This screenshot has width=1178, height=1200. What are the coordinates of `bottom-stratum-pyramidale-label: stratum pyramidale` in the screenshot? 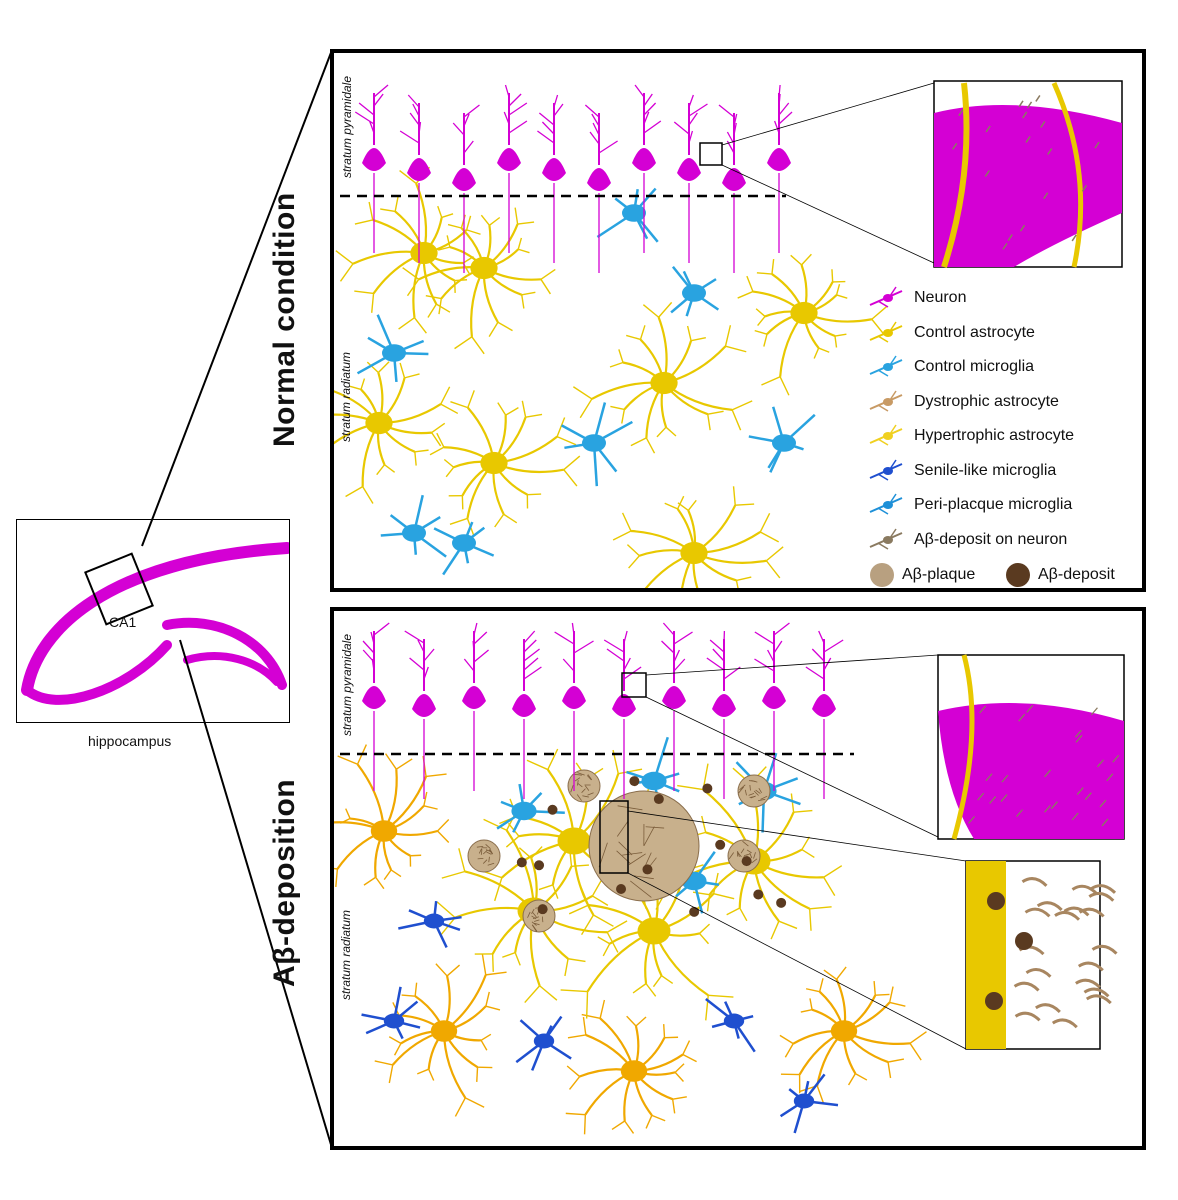 It's located at (347, 685).